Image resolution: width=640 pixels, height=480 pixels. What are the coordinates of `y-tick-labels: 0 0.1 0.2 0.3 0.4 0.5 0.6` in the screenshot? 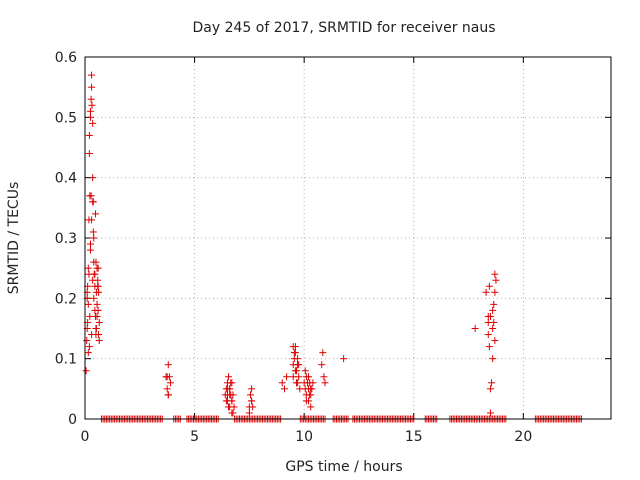 It's located at (66, 239).